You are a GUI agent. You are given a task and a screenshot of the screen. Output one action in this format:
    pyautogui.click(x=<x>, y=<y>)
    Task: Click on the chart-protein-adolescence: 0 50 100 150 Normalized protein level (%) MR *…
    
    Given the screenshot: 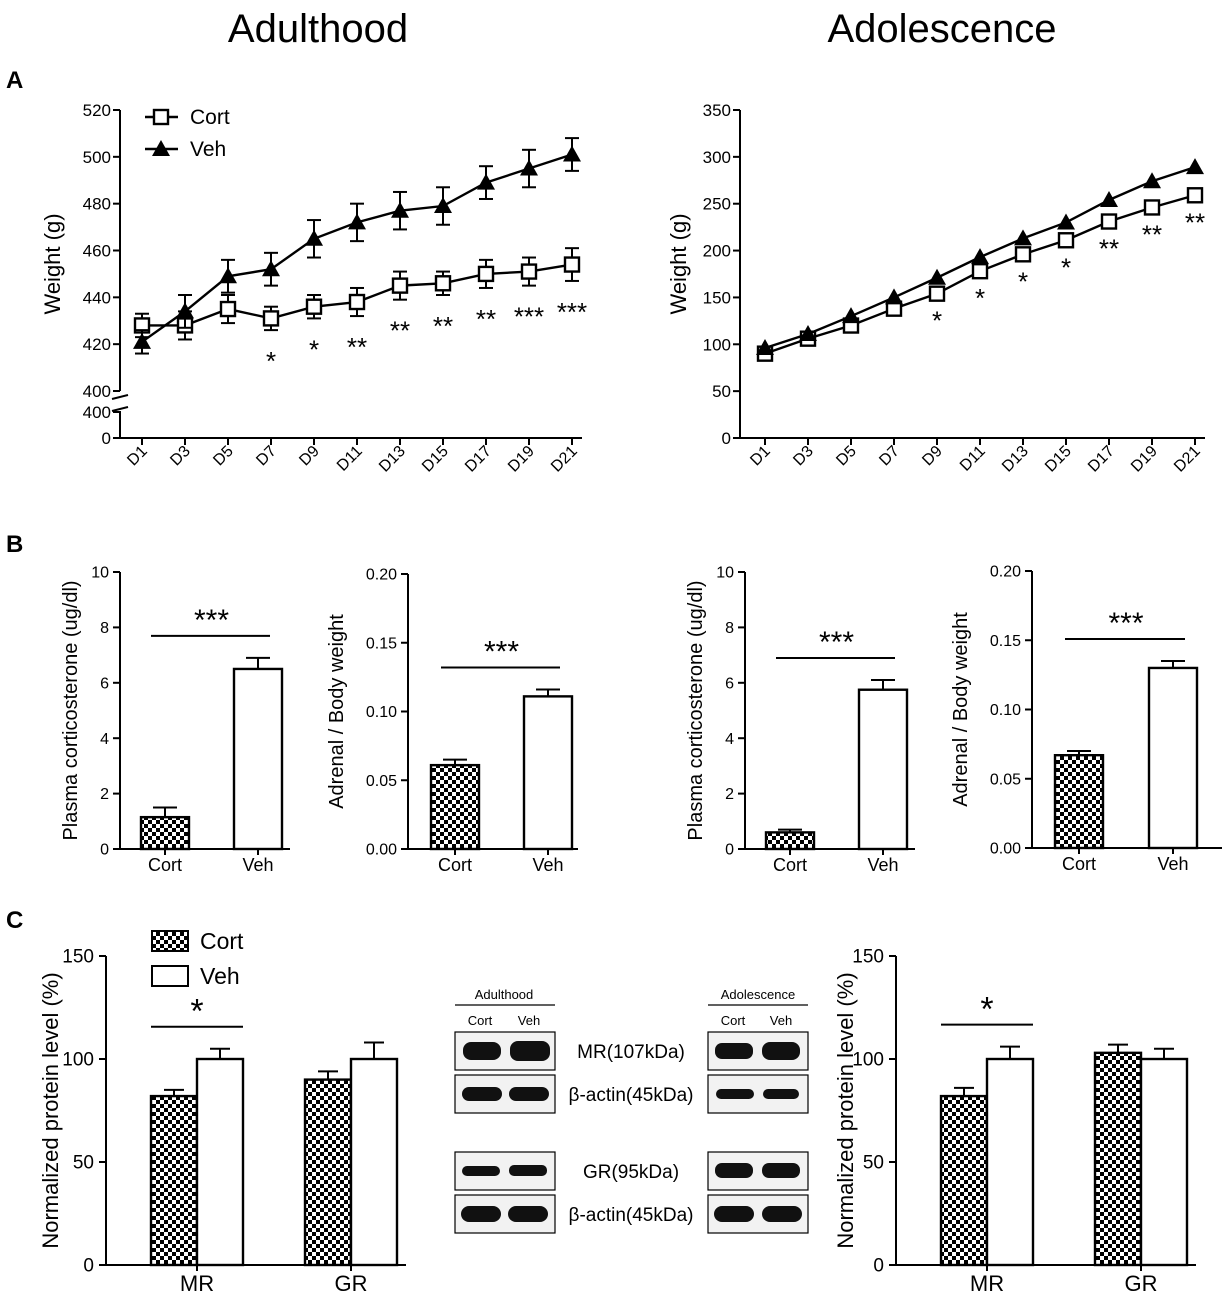 What is the action you would take?
    pyautogui.click(x=1014, y=1121)
    